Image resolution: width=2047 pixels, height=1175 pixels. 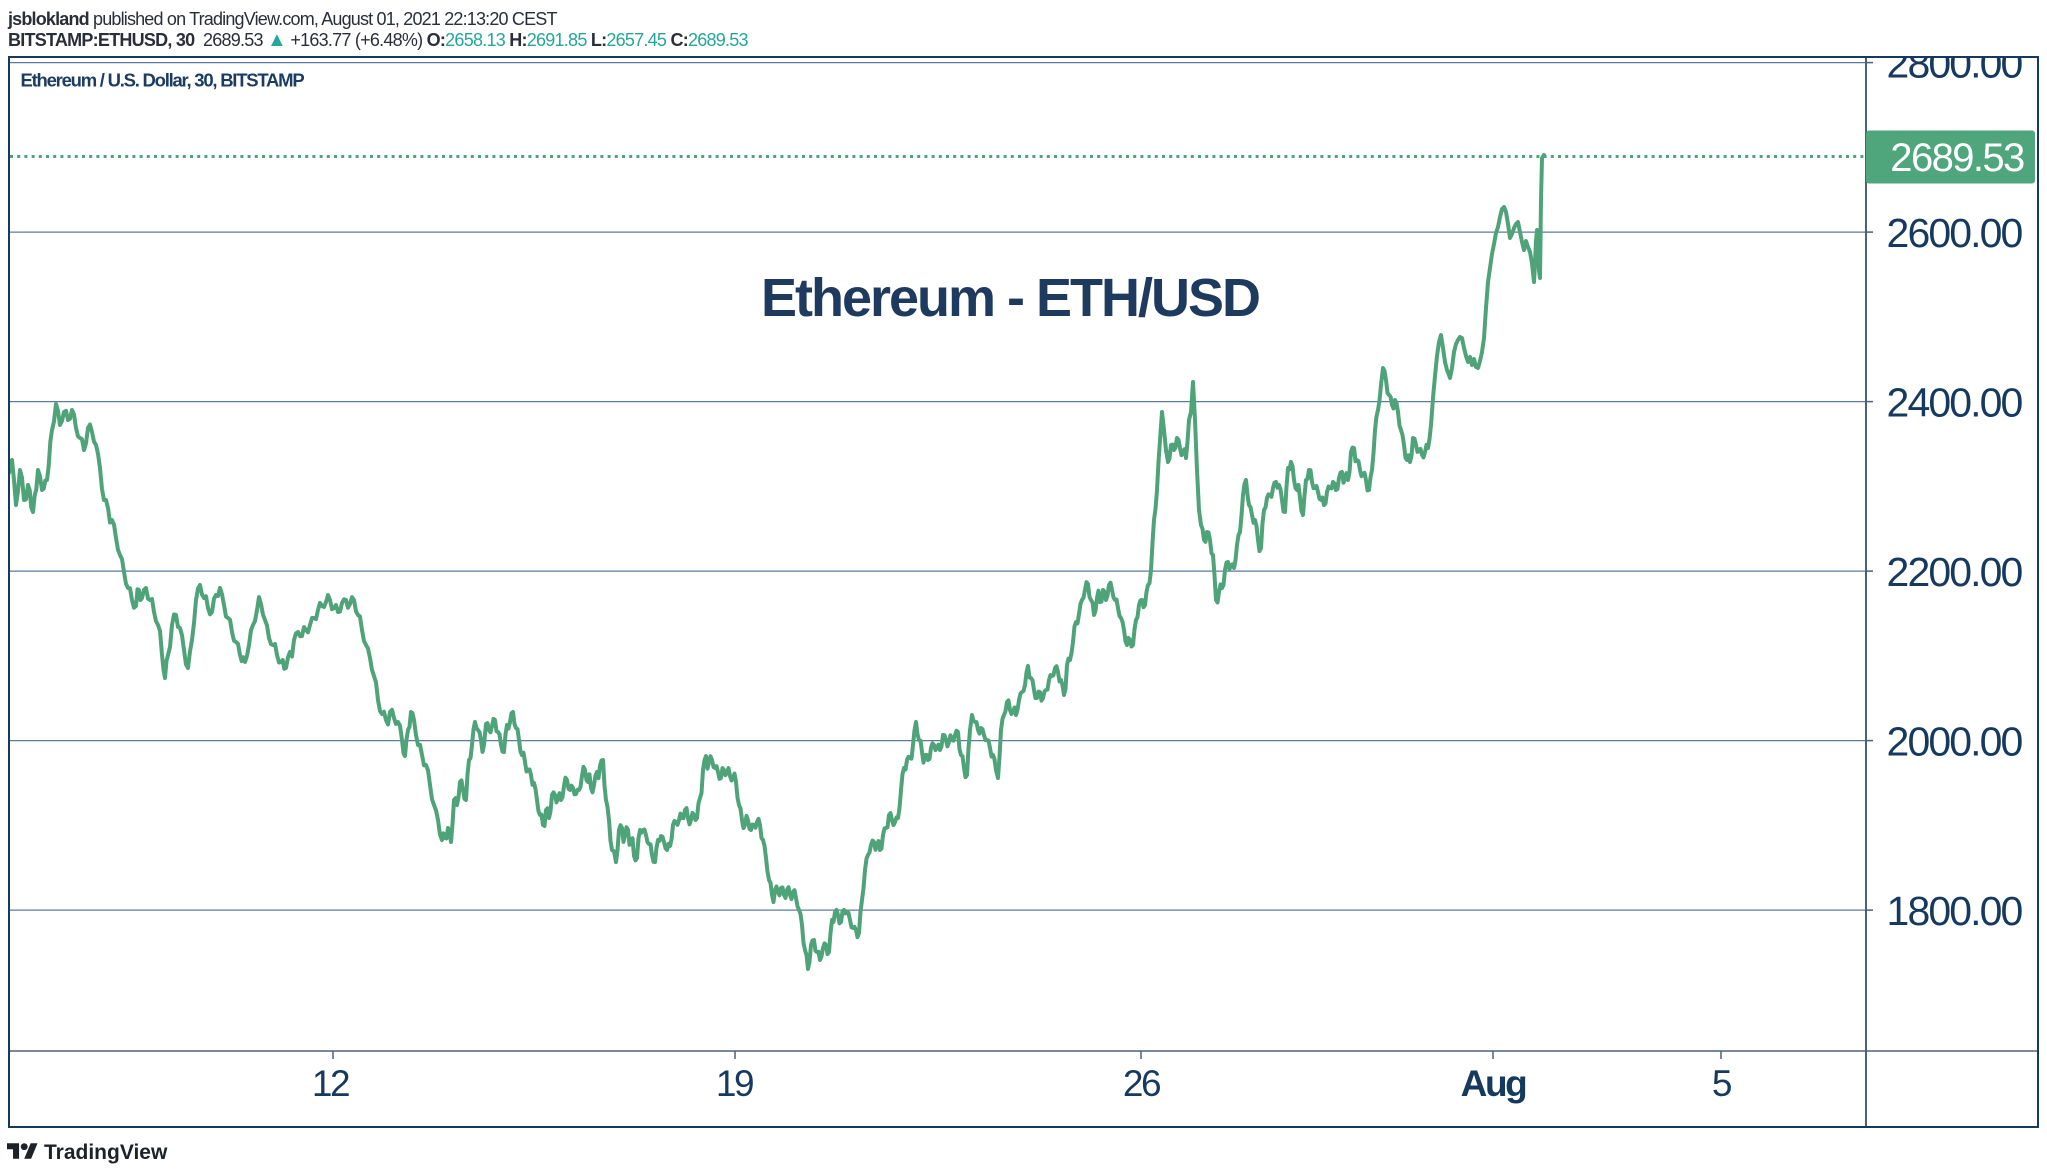 I want to click on svg-text: 2600.00, so click(x=1955, y=233).